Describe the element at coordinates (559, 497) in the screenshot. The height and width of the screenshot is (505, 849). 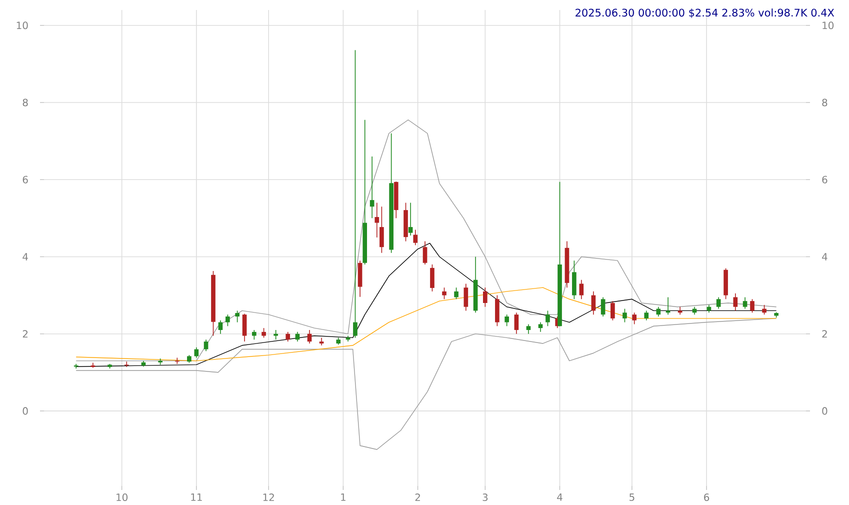
I see `x-tick-label: 4` at that location.